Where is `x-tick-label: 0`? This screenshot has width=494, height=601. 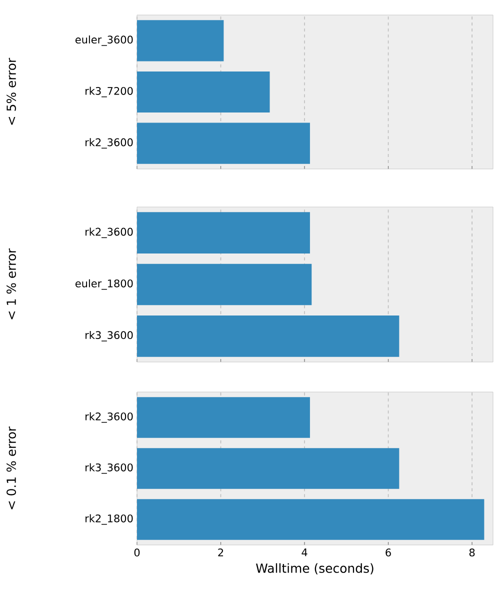 x-tick-label: 0 is located at coordinates (137, 552).